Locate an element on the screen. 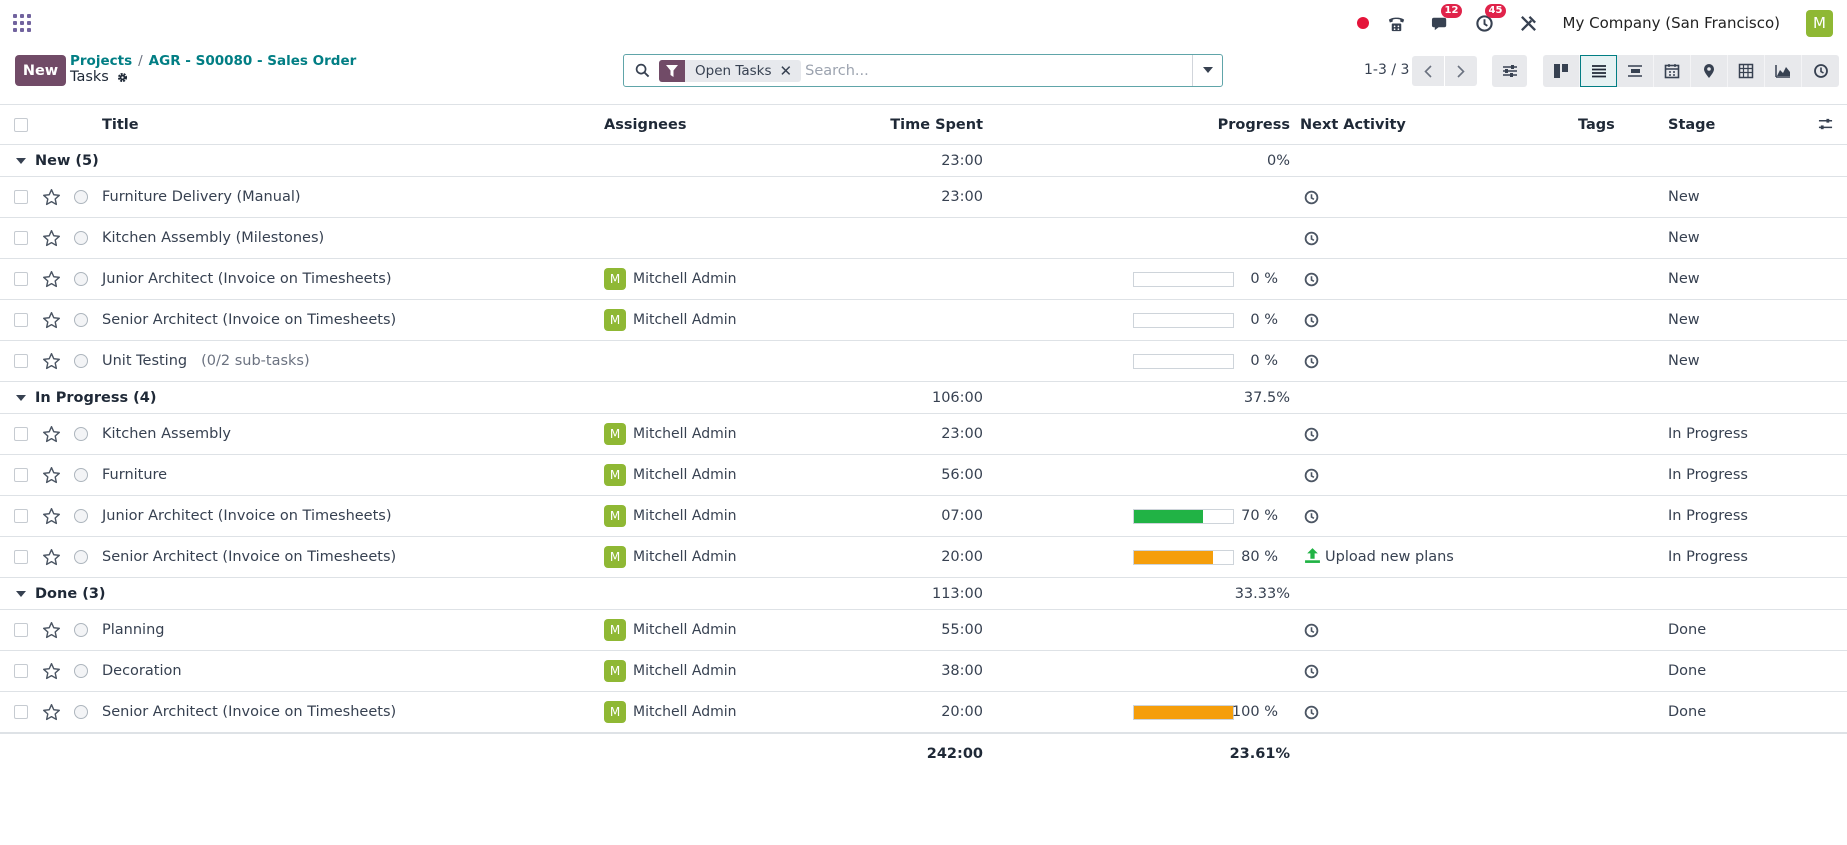  pager-value: 1-3 / 3 is located at coordinates (1387, 70).